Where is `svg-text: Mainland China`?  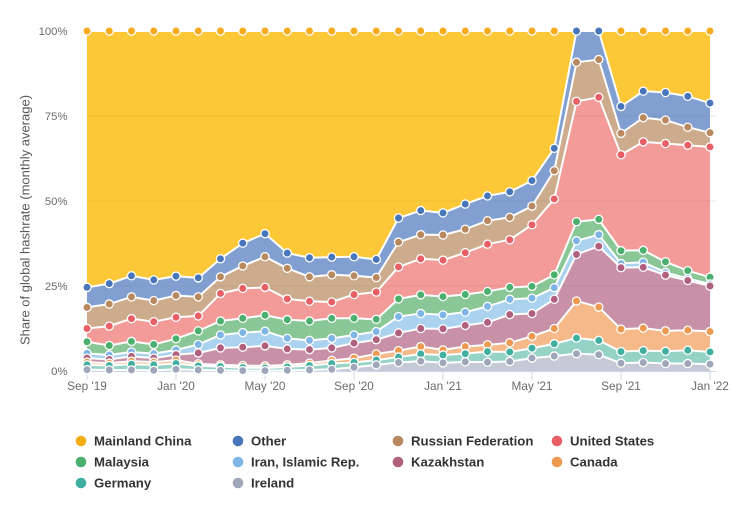
svg-text: Mainland China is located at coordinates (143, 441).